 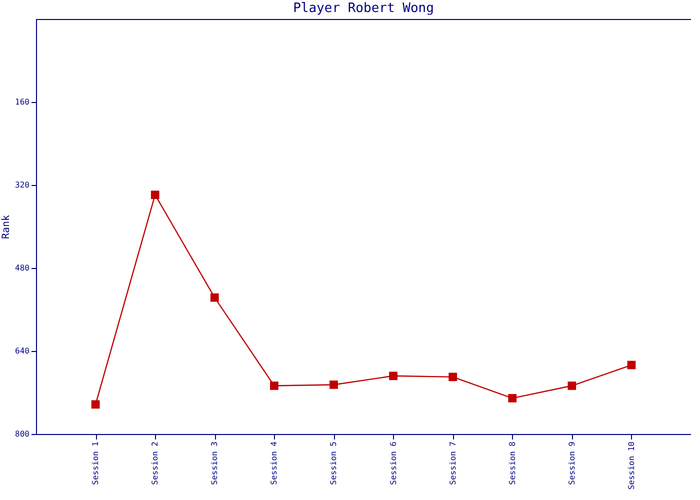 What do you see at coordinates (363, 8) in the screenshot?
I see `chart-title: Player Robert Wong` at bounding box center [363, 8].